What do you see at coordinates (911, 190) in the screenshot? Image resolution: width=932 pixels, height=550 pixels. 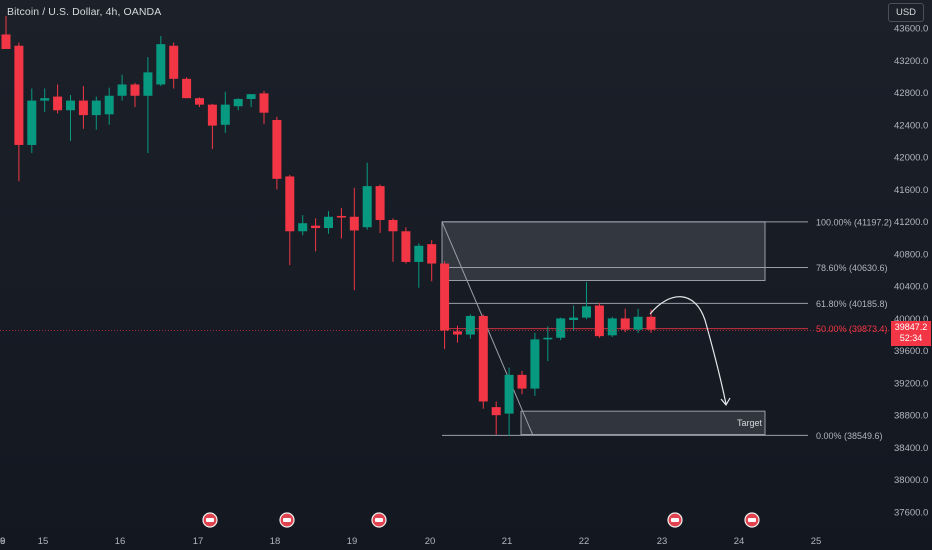 I see `y-tick-label: 41600.0` at bounding box center [911, 190].